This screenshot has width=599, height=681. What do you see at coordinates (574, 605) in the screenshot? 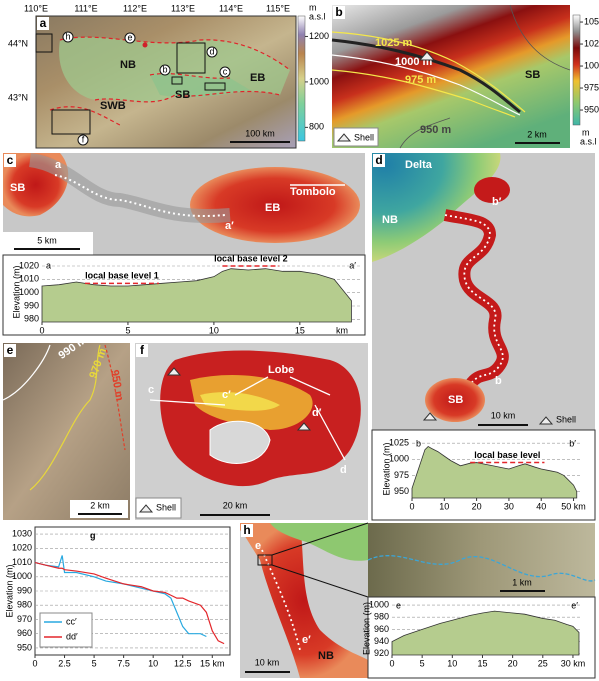
I see `profile-end: e′` at bounding box center [574, 605].